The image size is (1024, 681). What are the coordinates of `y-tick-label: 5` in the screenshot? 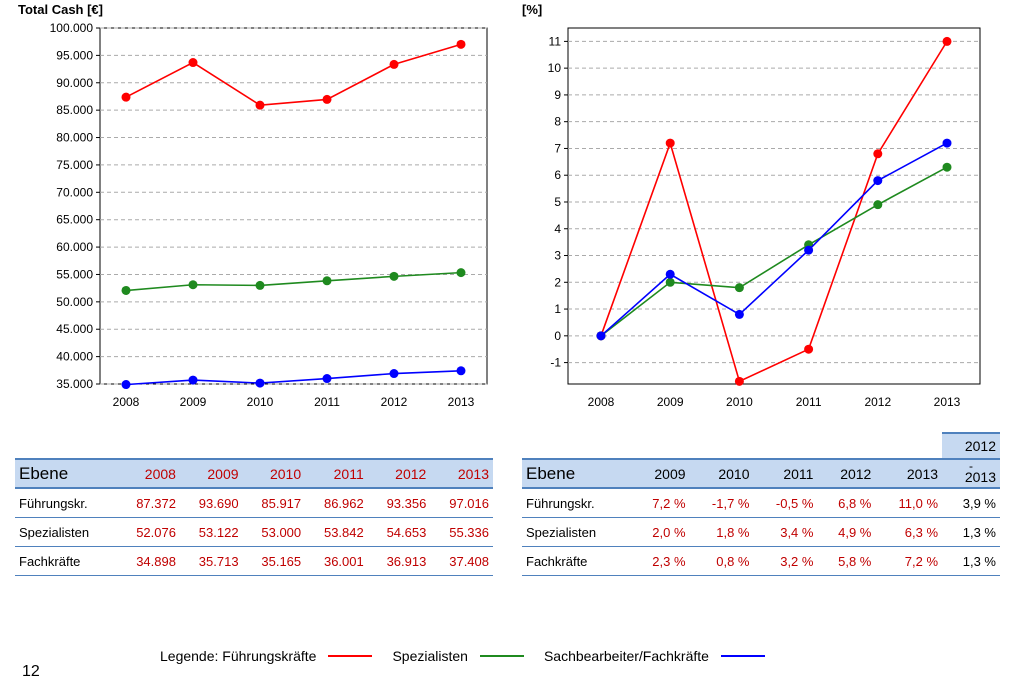 It's located at (557, 202).